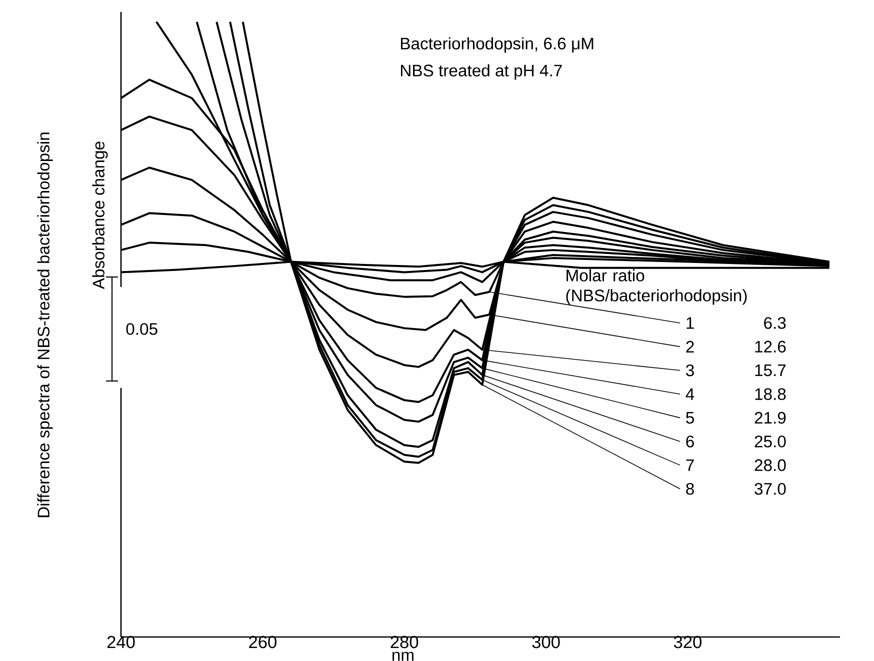 Image resolution: width=874 pixels, height=661 pixels. Describe the element at coordinates (690, 418) in the screenshot. I see `text: 5` at that location.